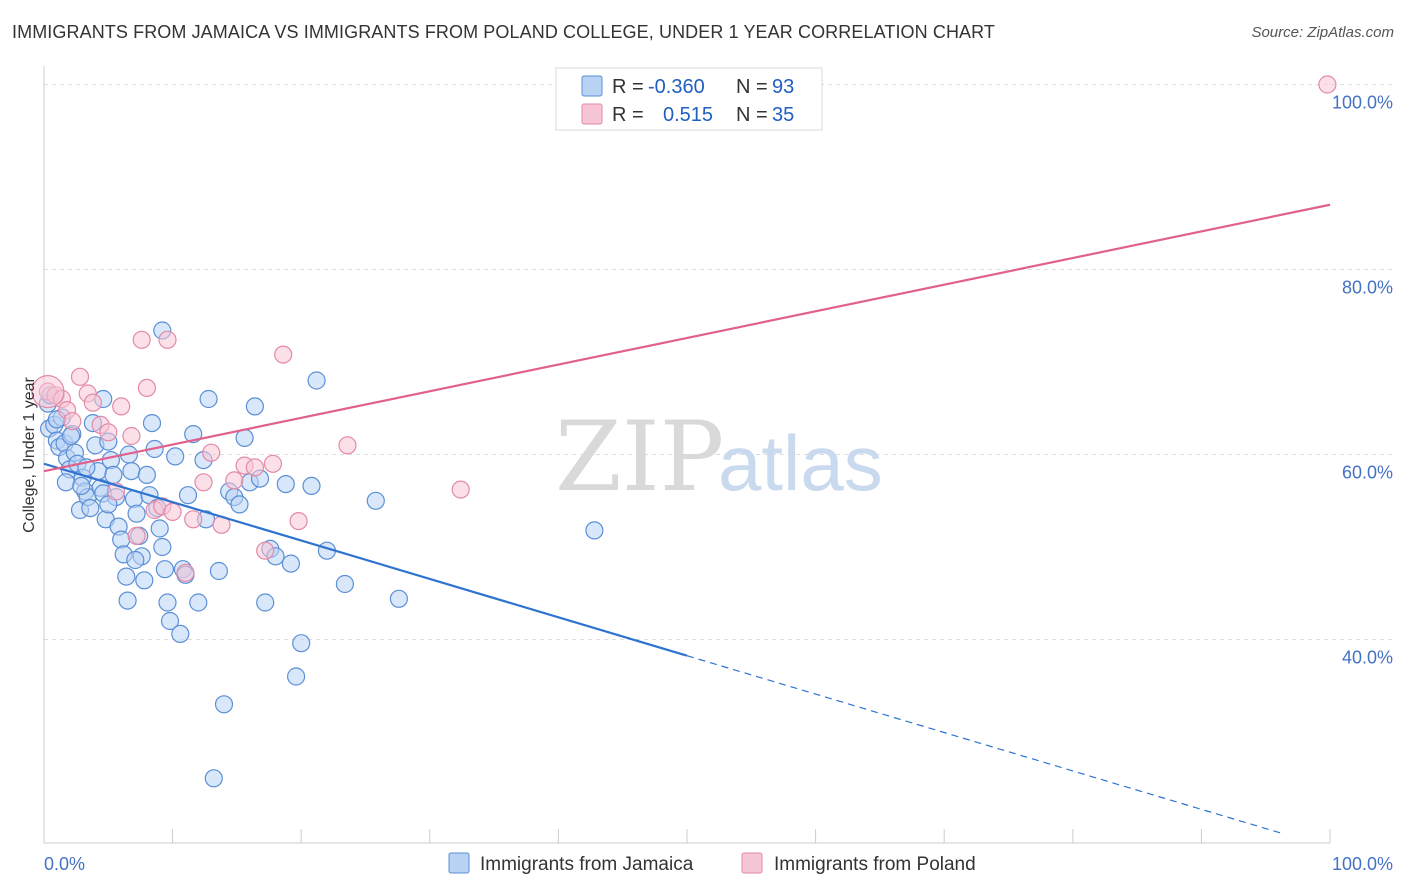 This screenshot has width=1406, height=892. What do you see at coordinates (752, 863) in the screenshot?
I see `series-legend-swatch-poland` at bounding box center [752, 863].